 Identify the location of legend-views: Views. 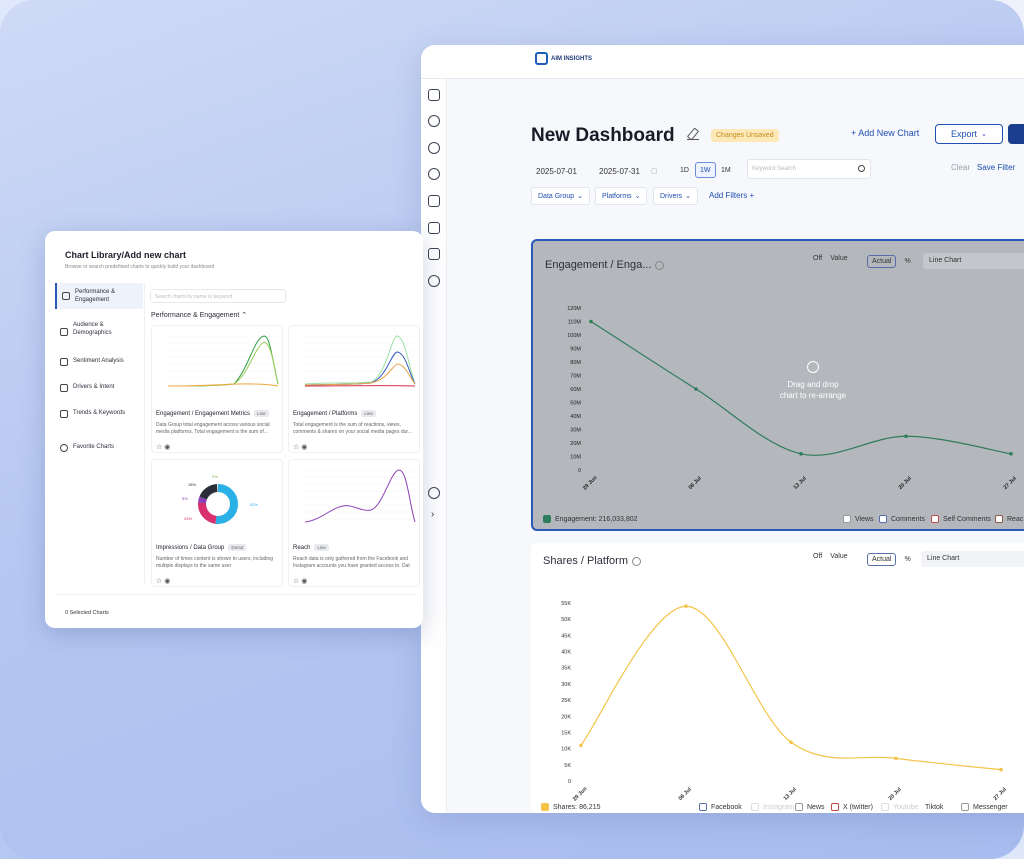
(858, 519).